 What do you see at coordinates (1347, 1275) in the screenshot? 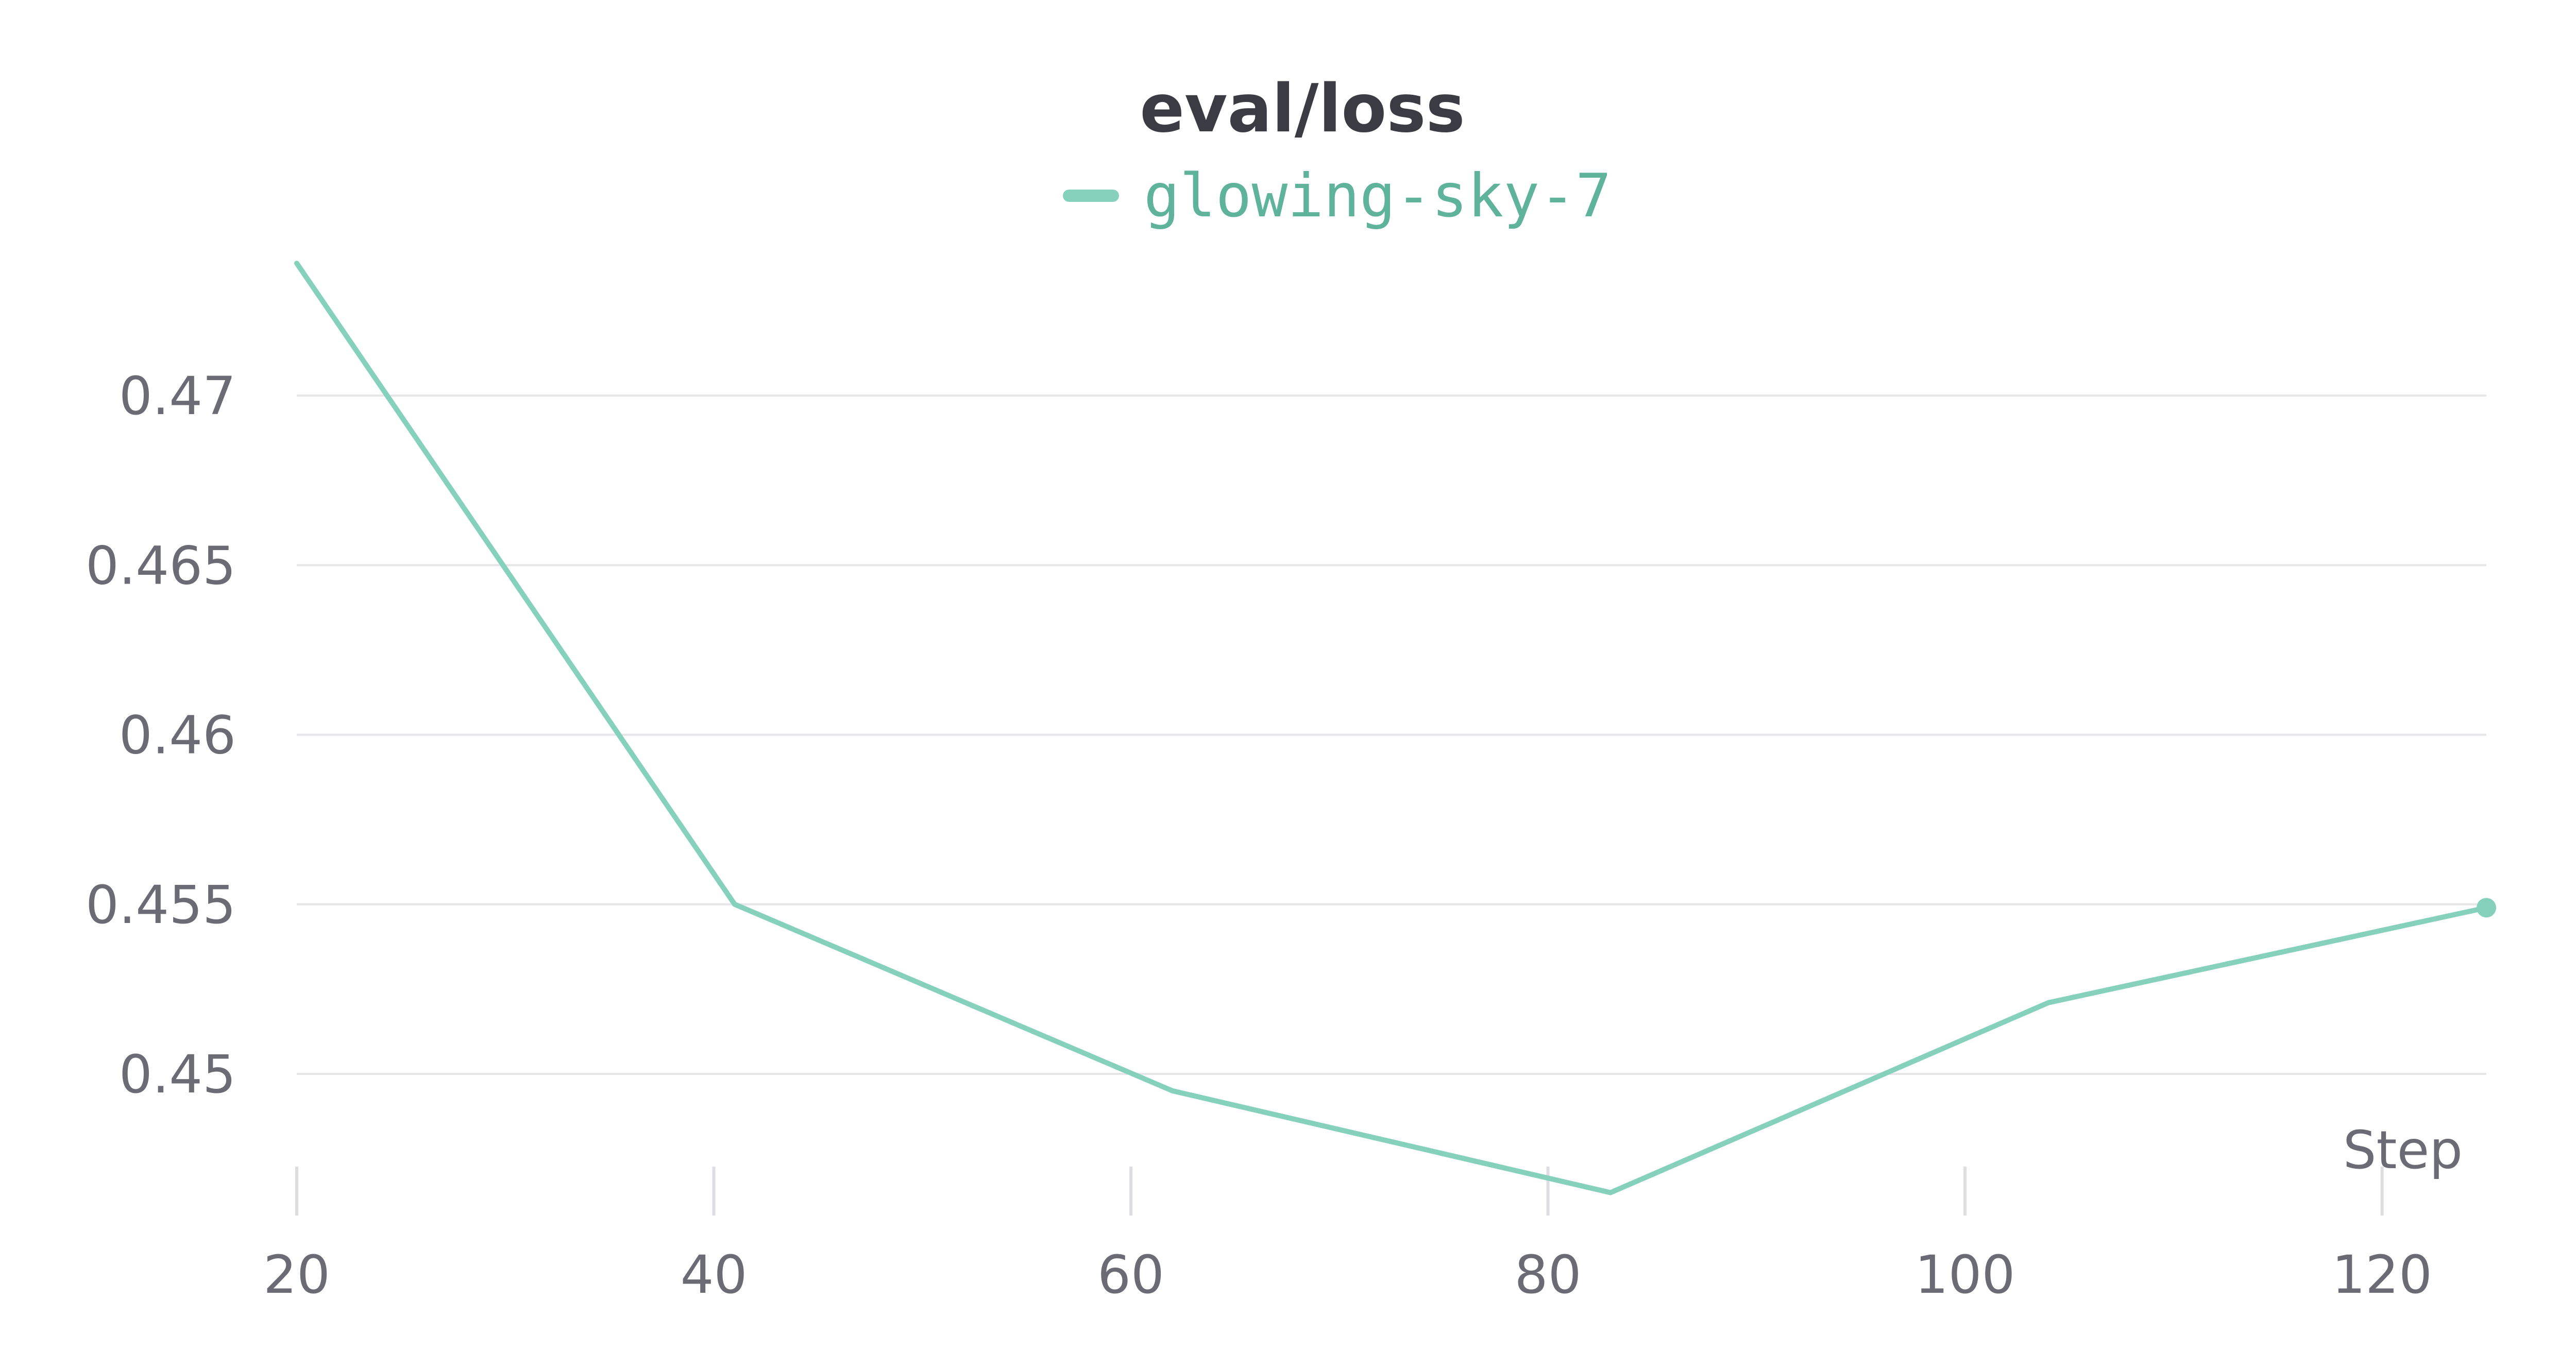
I see `x-axis-labels: 20 40 60 80 100 120` at bounding box center [1347, 1275].